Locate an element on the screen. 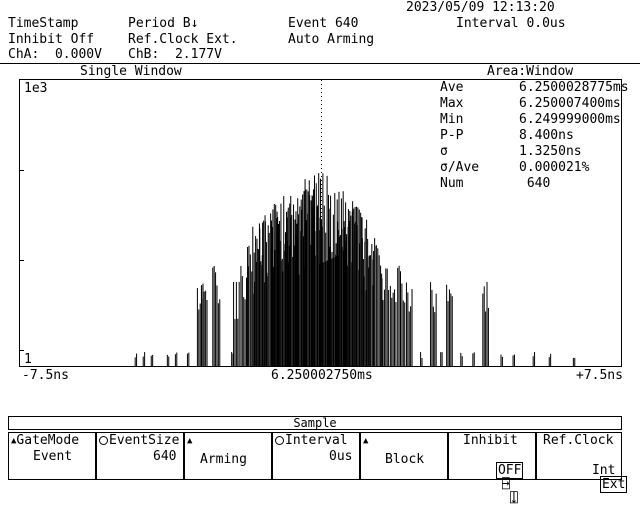  stat-value: 640 is located at coordinates (535, 183).